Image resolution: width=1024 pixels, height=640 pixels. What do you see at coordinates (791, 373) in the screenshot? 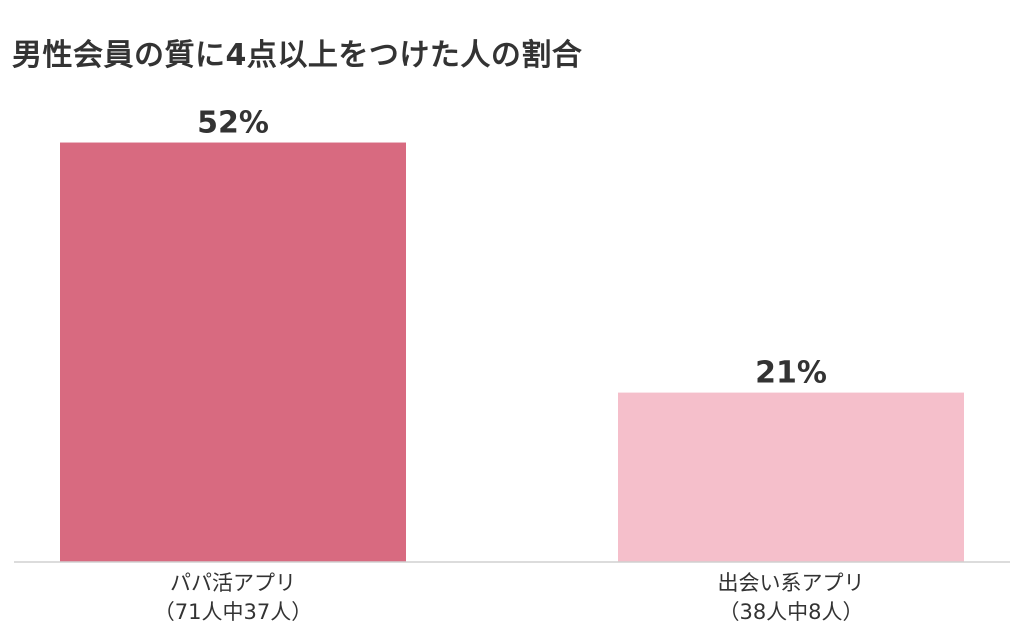
I see `value-label-2: 21%` at bounding box center [791, 373].